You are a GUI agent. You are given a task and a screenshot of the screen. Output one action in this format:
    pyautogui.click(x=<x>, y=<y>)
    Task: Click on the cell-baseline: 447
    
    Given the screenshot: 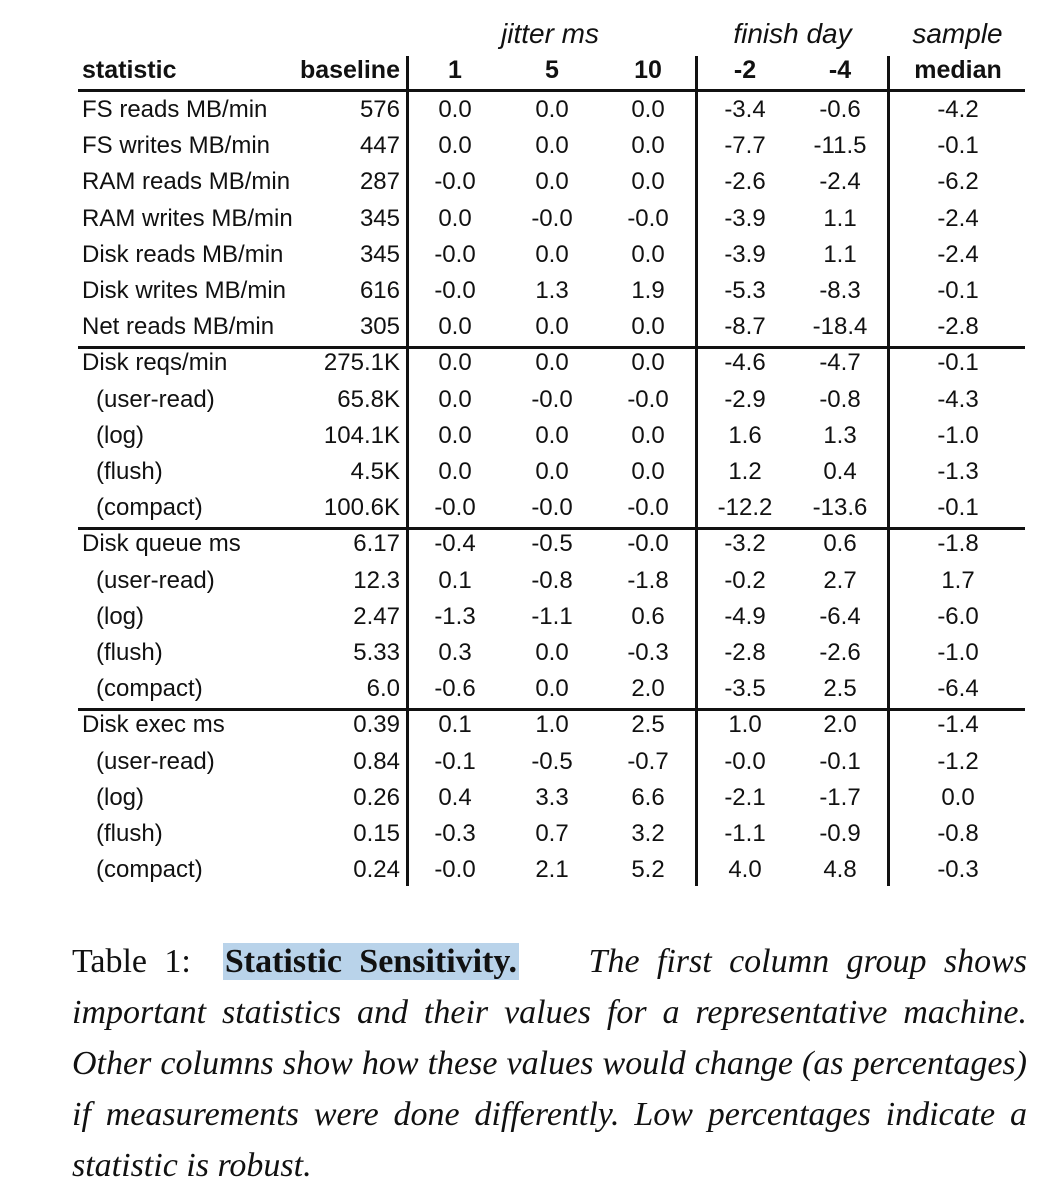 What is the action you would take?
    pyautogui.click(x=379, y=146)
    